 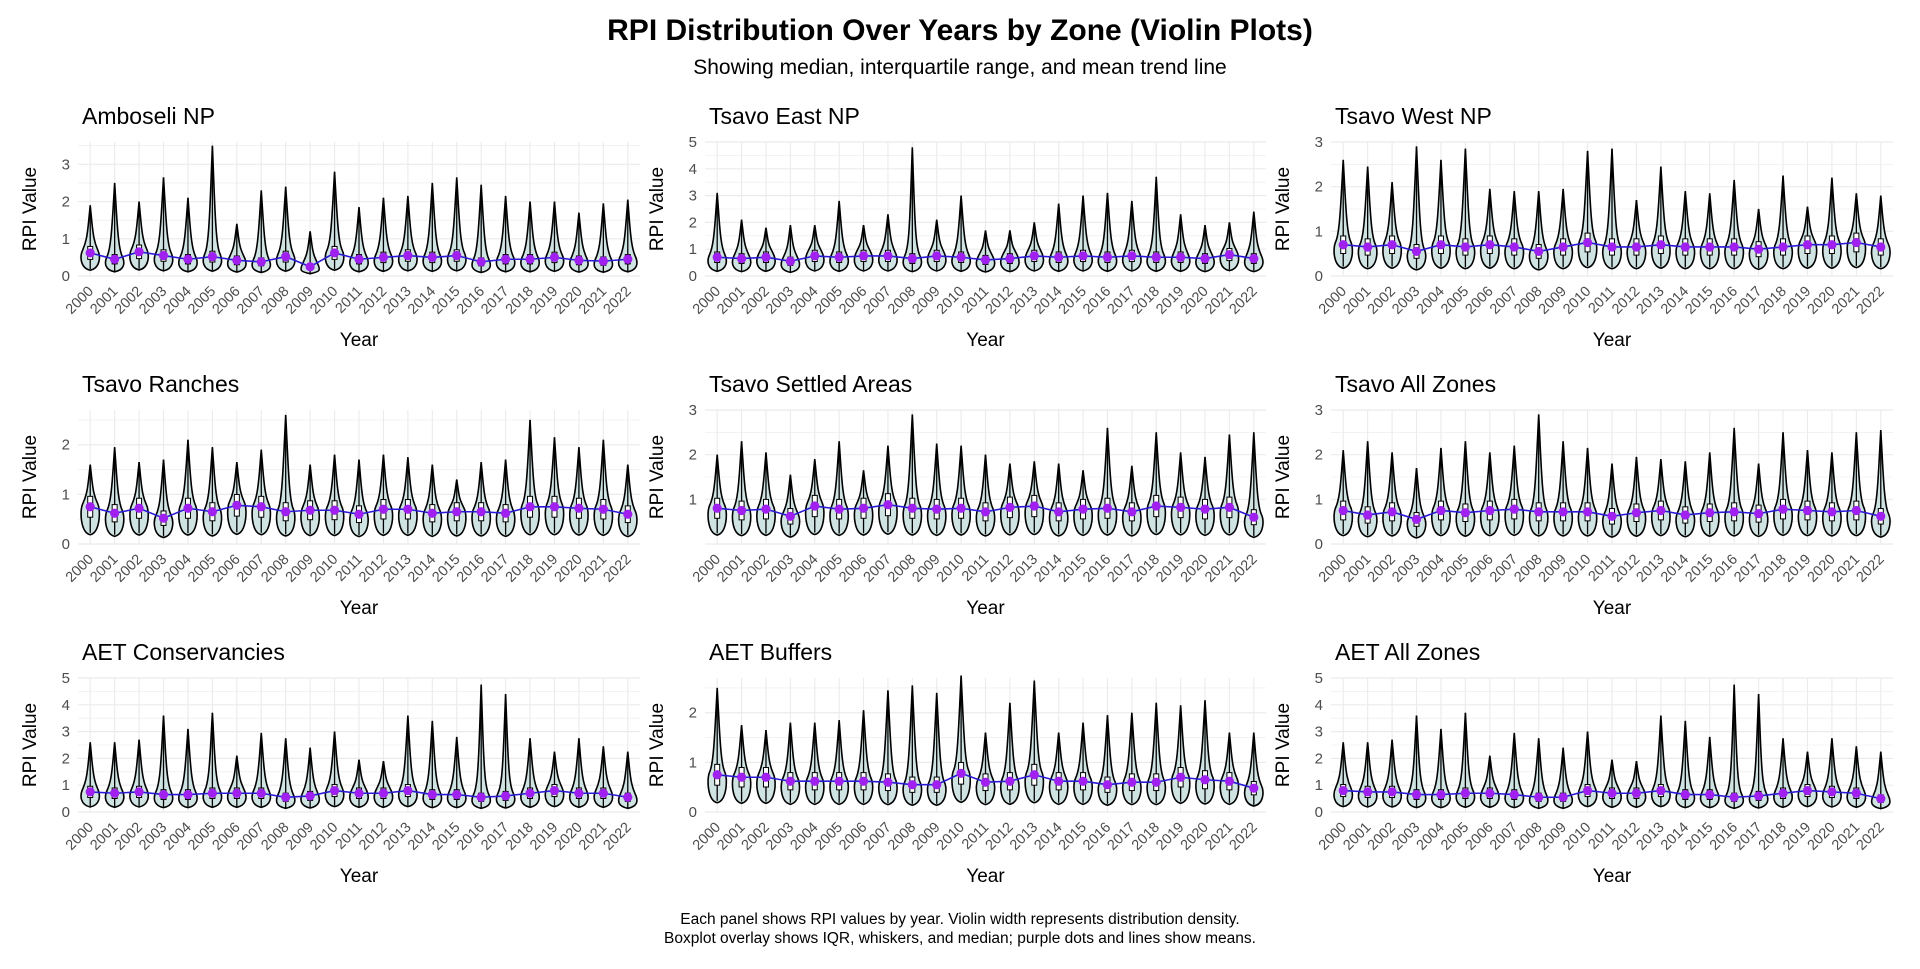 I want to click on panel-title: Tsavo Settled Areas, so click(x=810, y=384).